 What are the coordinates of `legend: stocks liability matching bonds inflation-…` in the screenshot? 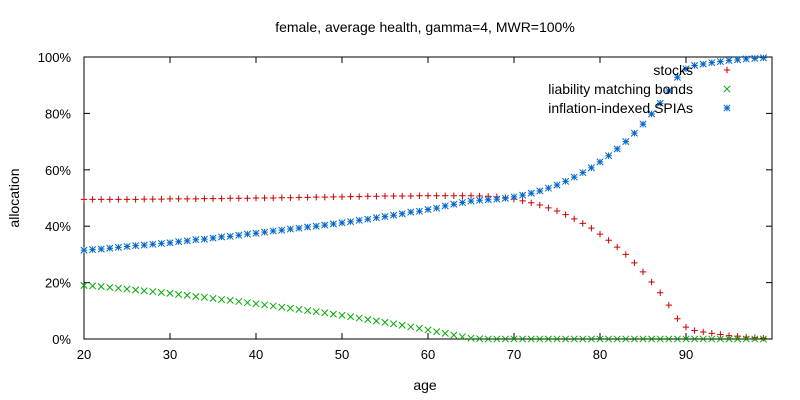 It's located at (639, 89).